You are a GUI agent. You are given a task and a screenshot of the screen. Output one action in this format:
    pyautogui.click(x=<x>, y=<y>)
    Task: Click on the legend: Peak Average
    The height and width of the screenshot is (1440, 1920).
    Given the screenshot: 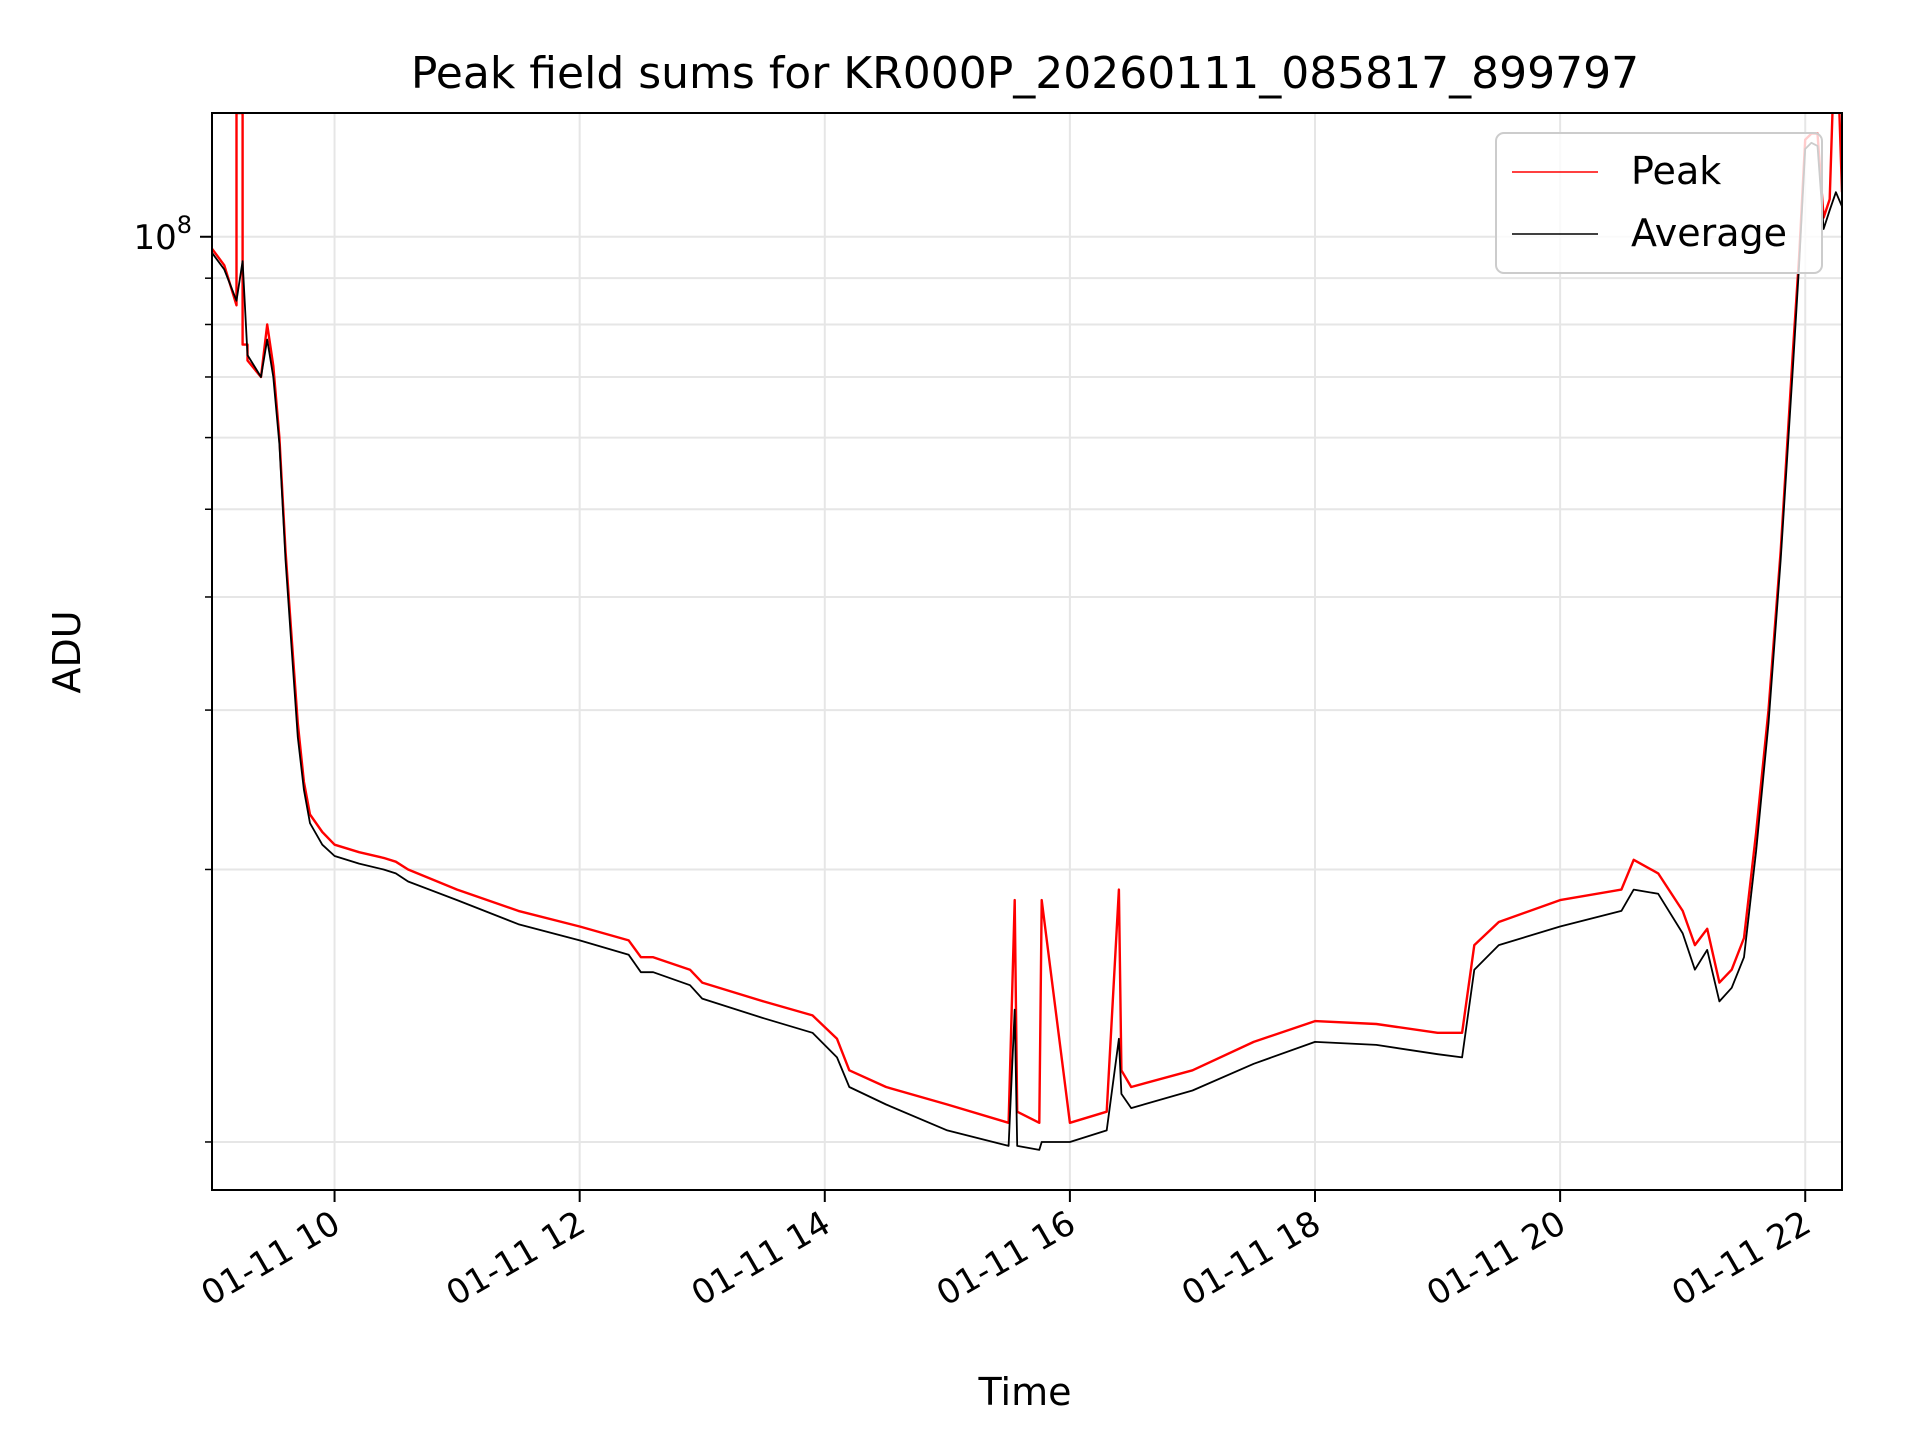 What is the action you would take?
    pyautogui.click(x=1659, y=203)
    